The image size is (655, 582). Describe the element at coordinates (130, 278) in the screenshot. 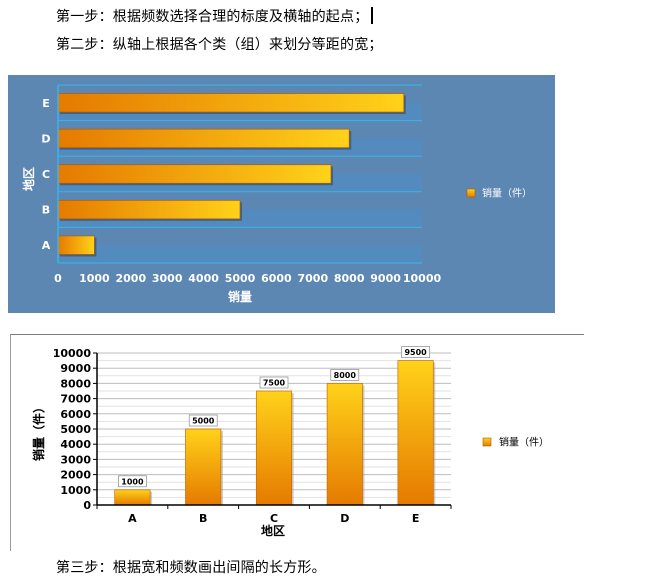

I see `x-tick-label: 2000` at that location.